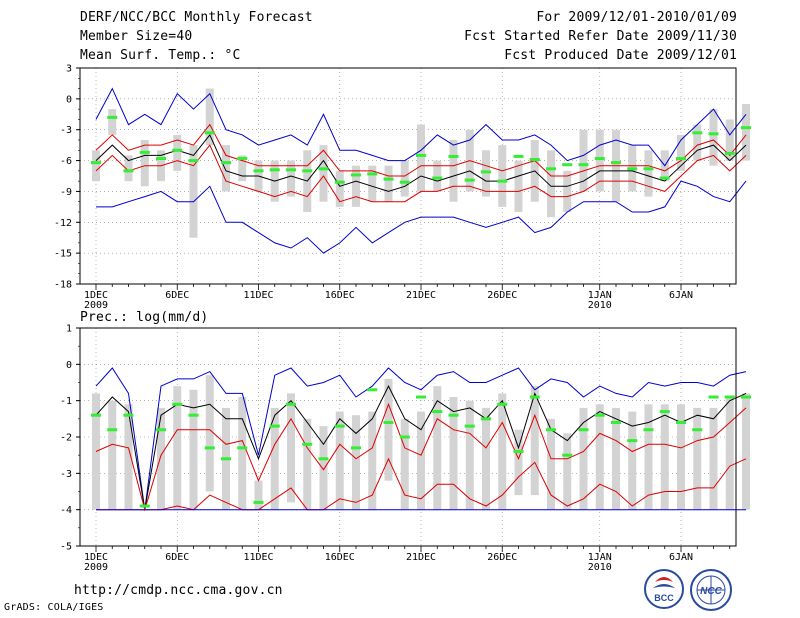 The width and height of the screenshot is (800, 618). Describe the element at coordinates (620, 55) in the screenshot. I see `forecast-produced-date: Fcst Produced Date 2009/12/01` at that location.